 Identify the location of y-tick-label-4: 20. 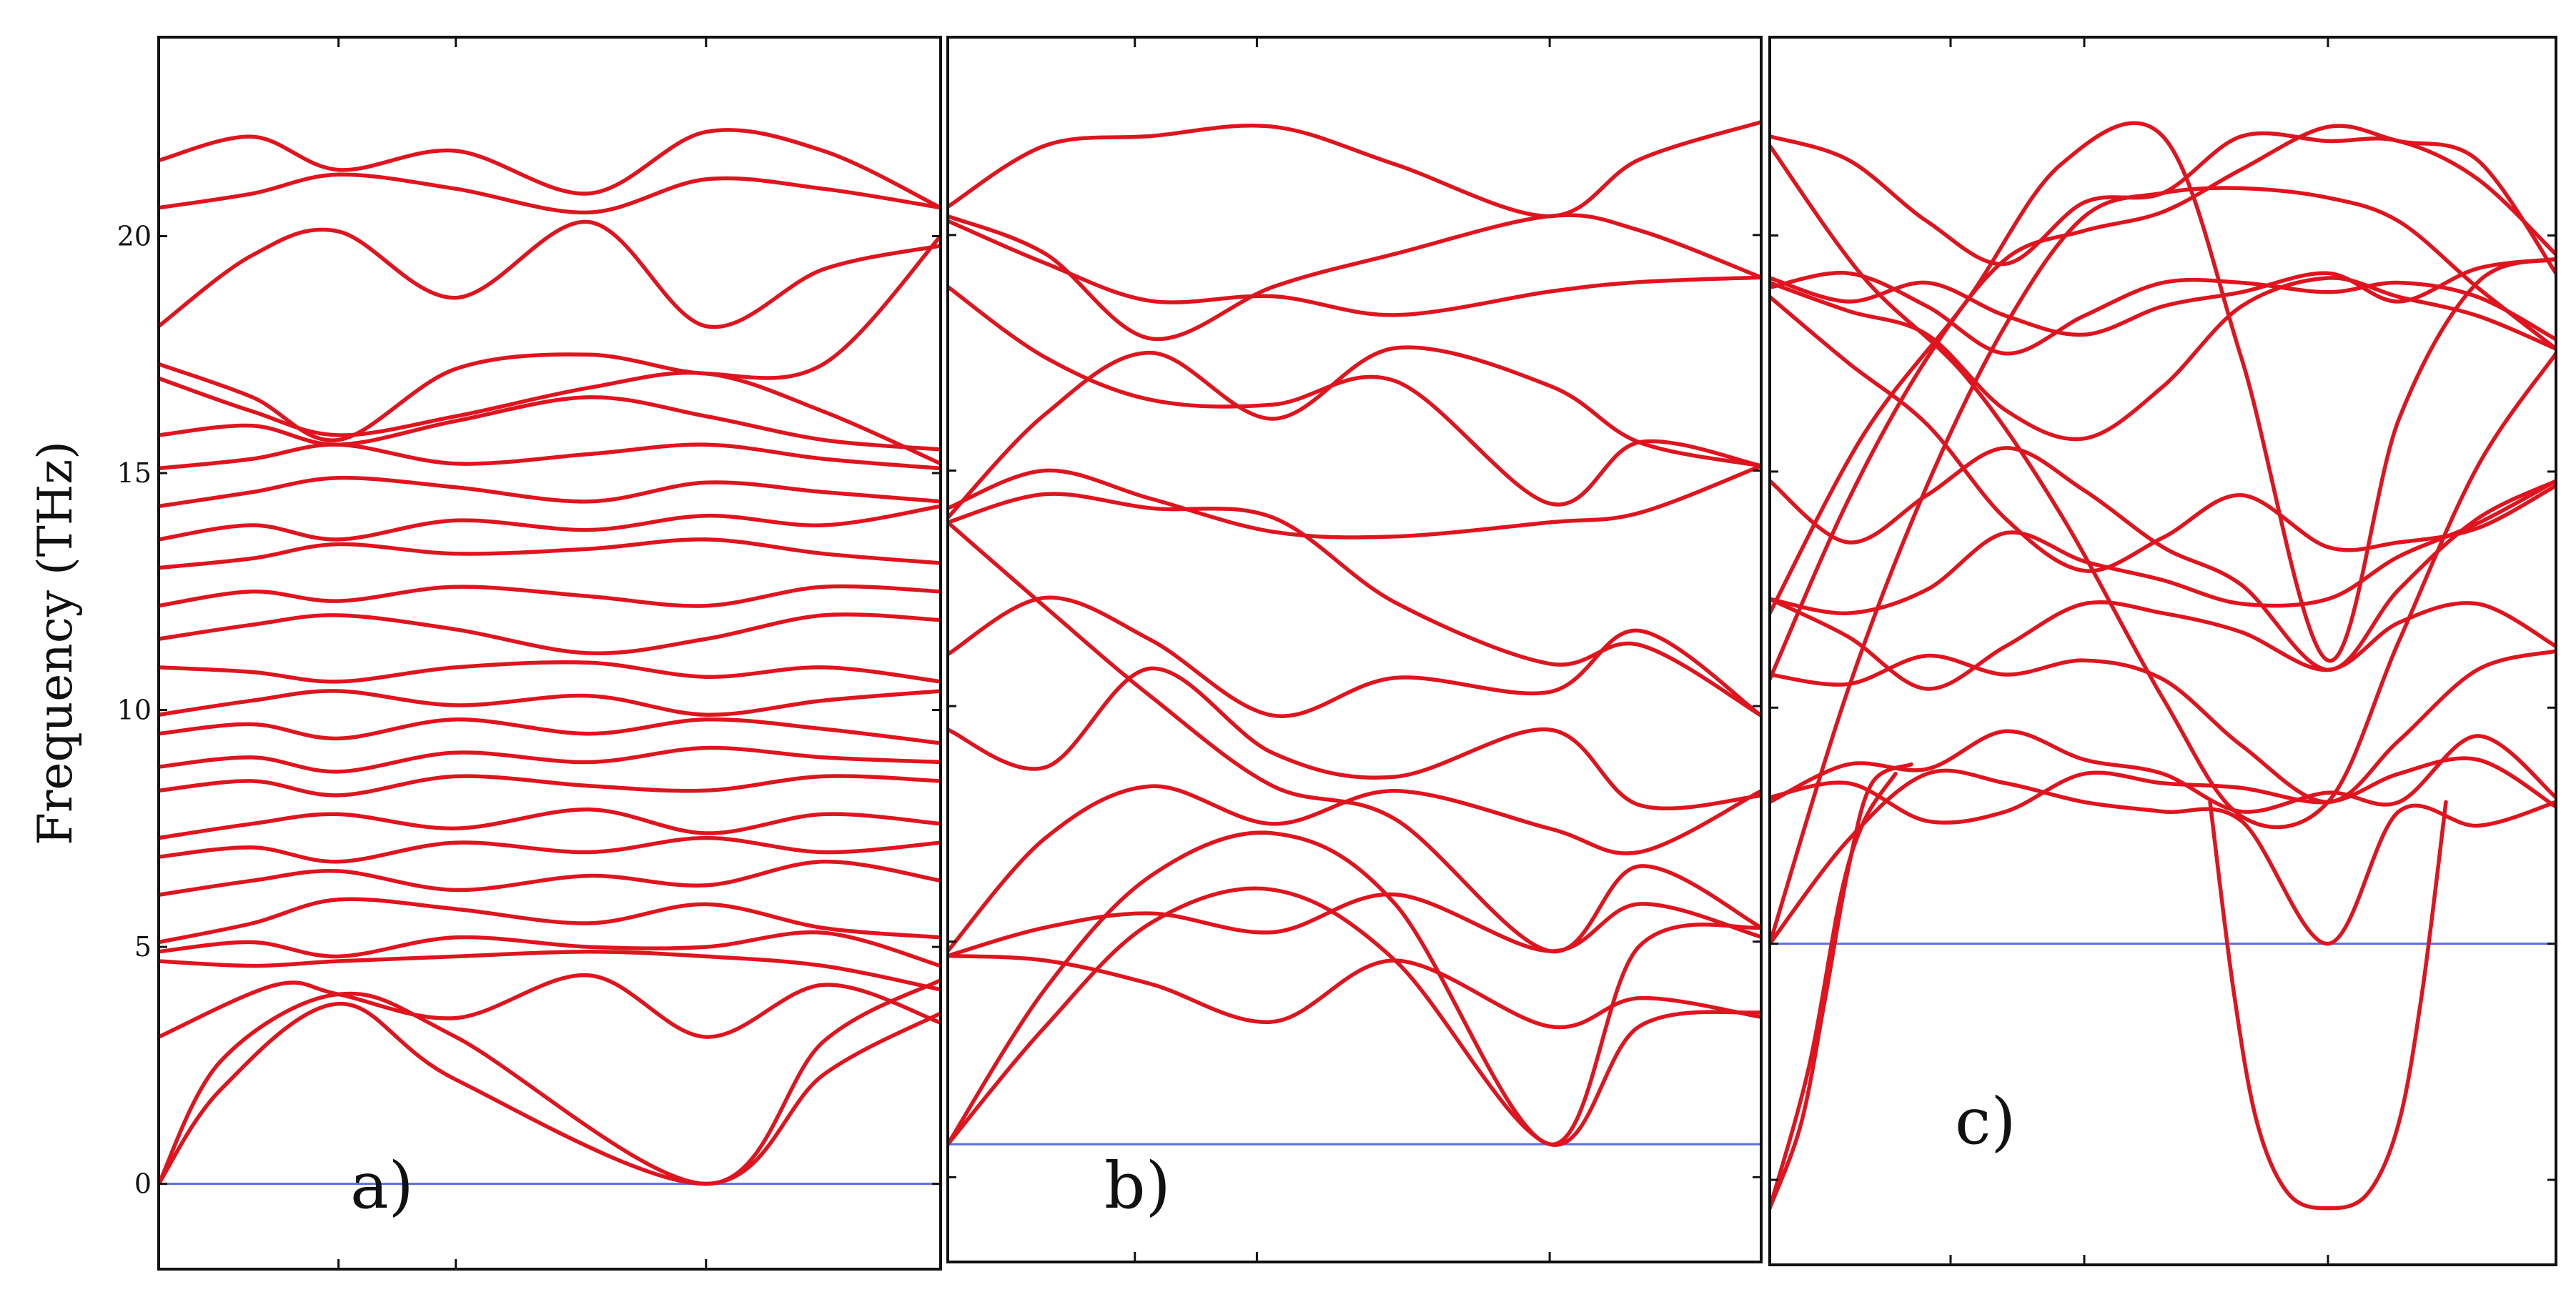
(135, 236).